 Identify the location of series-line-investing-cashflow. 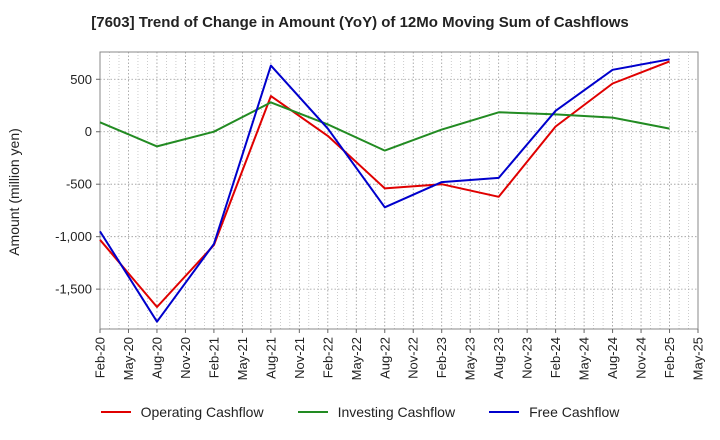
(384, 126).